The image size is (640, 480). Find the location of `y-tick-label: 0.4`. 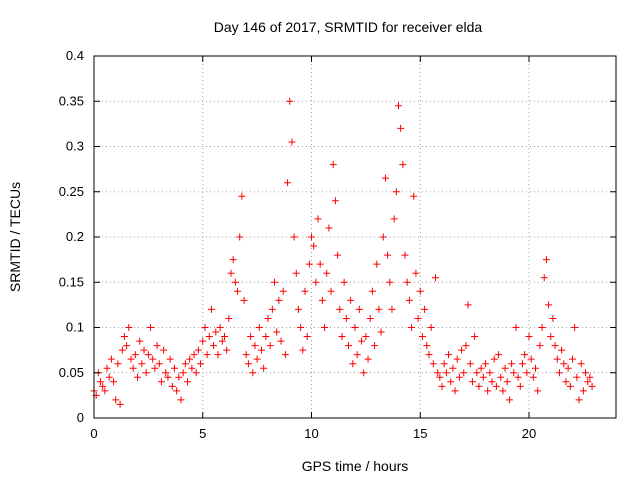

y-tick-label: 0.4 is located at coordinates (75, 55).